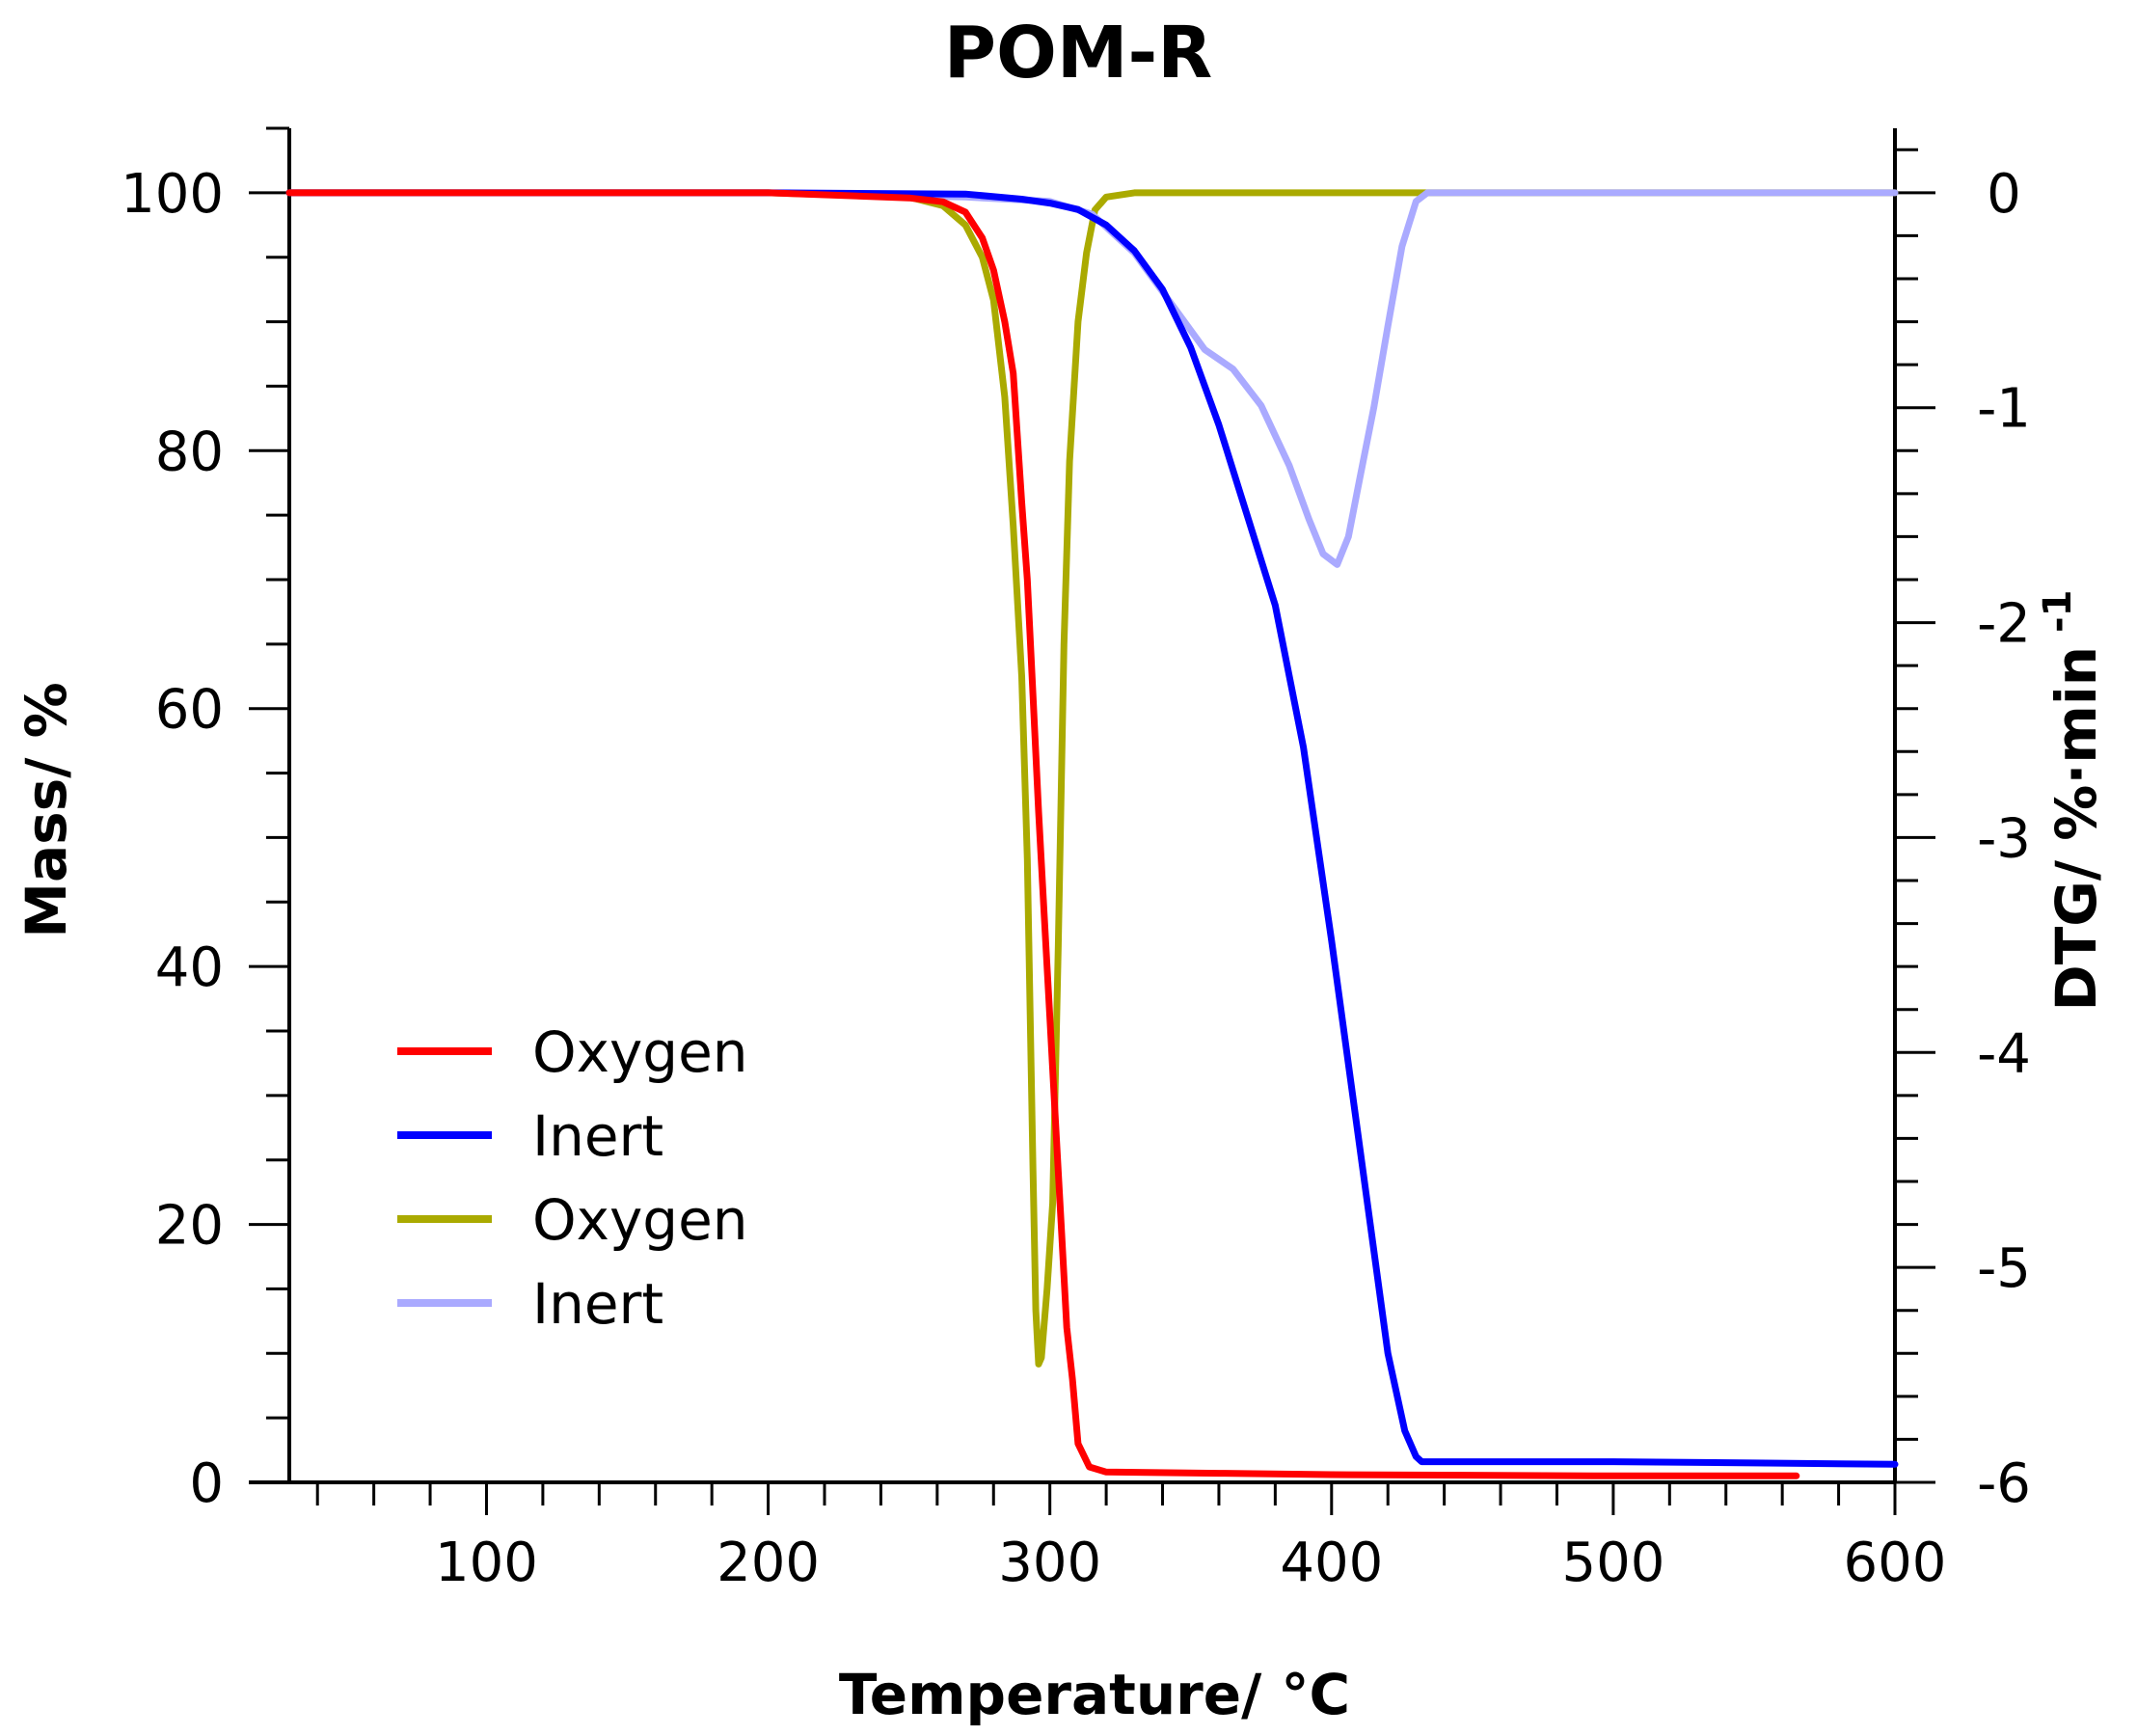 This screenshot has height=1736, width=2137. I want to click on y-tick-label: 20, so click(189, 1226).